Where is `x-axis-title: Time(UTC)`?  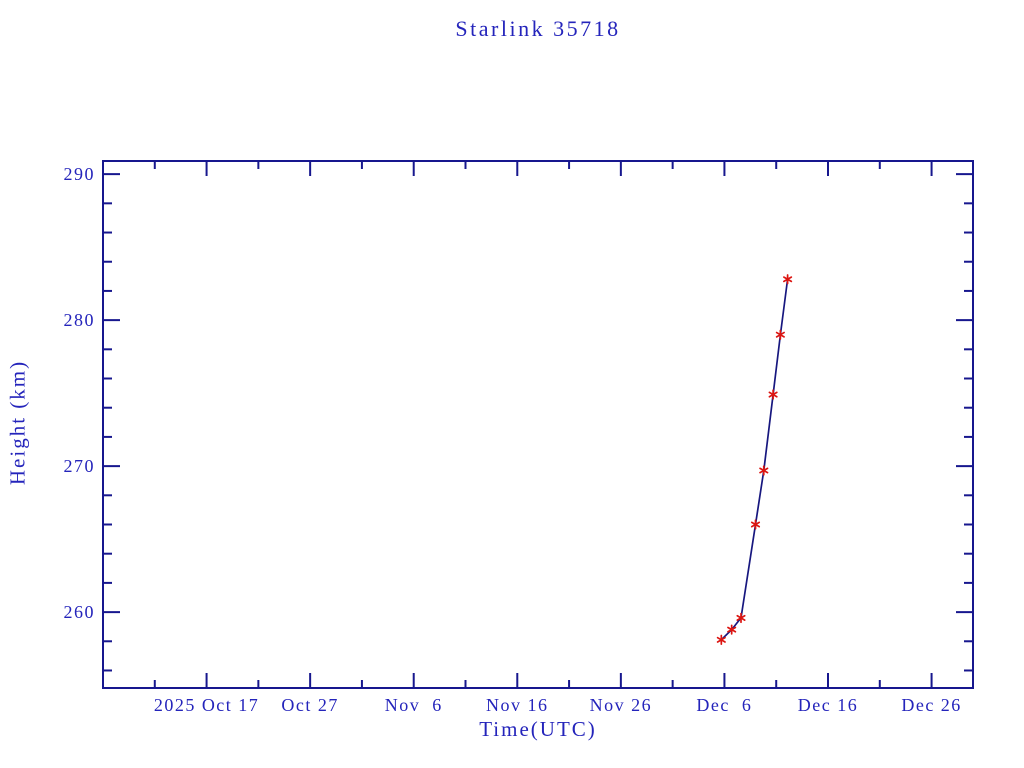 x-axis-title: Time(UTC) is located at coordinates (538, 729).